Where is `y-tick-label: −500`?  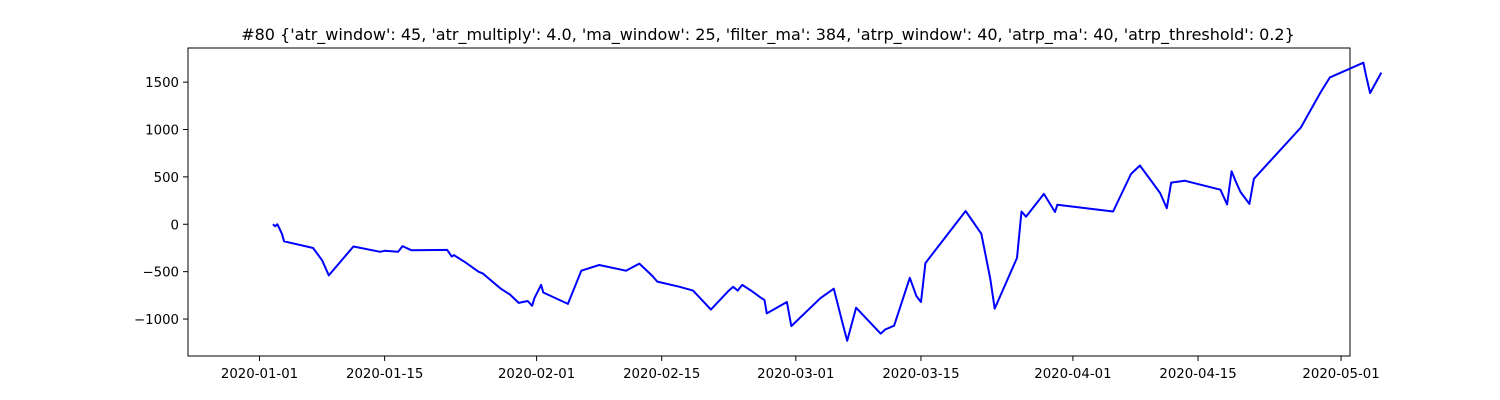 y-tick-label: −500 is located at coordinates (160, 273).